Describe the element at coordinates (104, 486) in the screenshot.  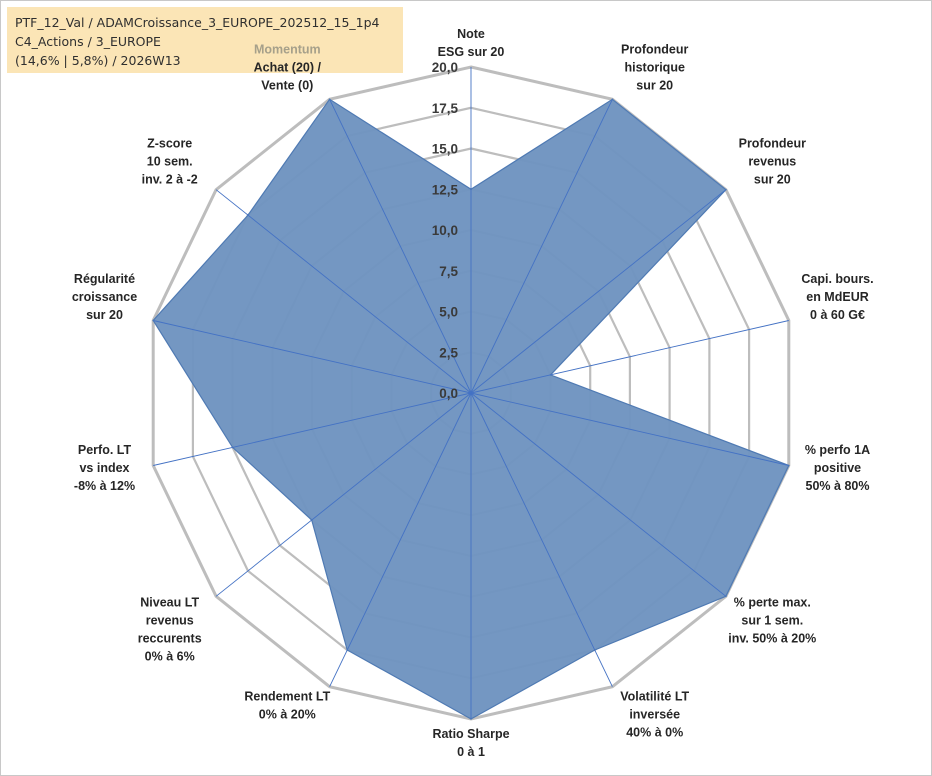
I see `axis-label-10-line-2: -8% à 12%` at that location.